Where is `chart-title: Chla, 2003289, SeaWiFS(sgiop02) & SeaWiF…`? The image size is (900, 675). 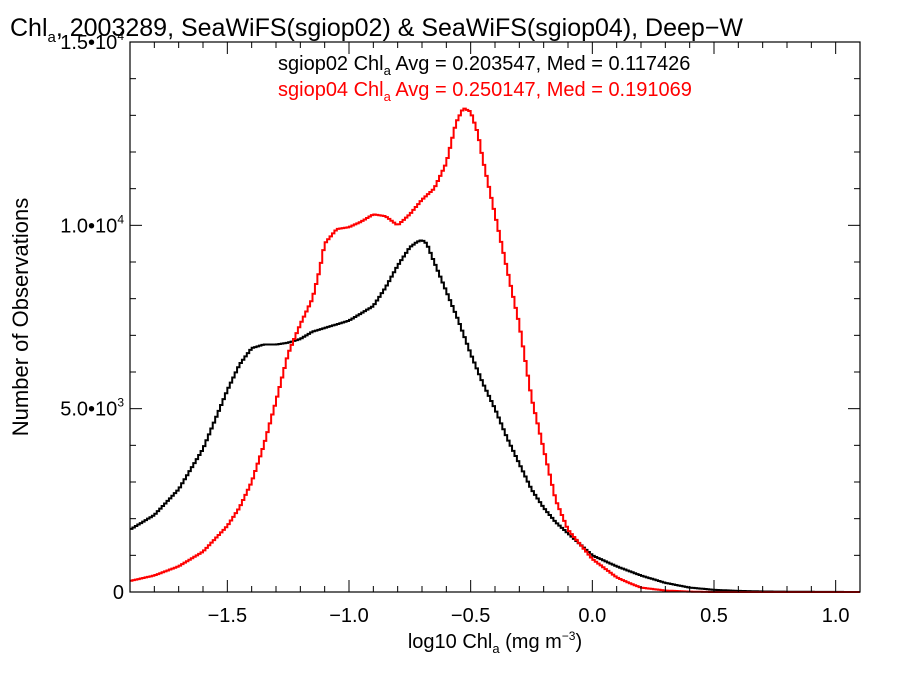
chart-title: Chla, 2003289, SeaWiFS(sgiop02) & SeaWiF… is located at coordinates (376, 30).